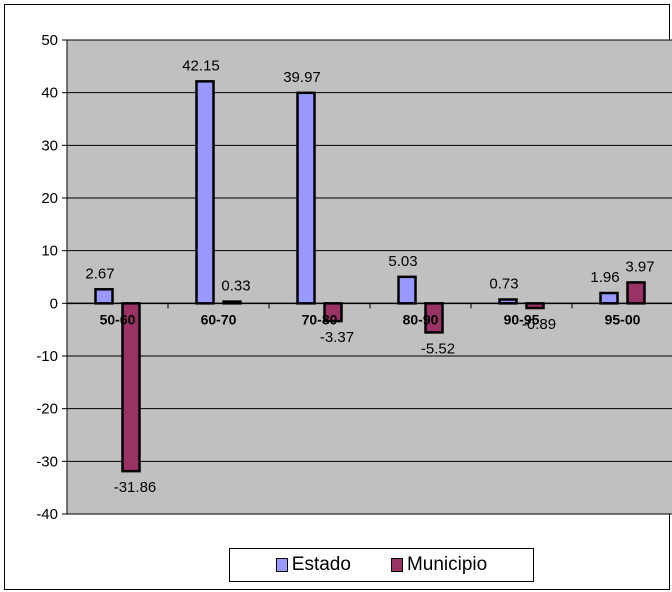 The width and height of the screenshot is (672, 592). I want to click on legend-item-estado: Estado, so click(313, 565).